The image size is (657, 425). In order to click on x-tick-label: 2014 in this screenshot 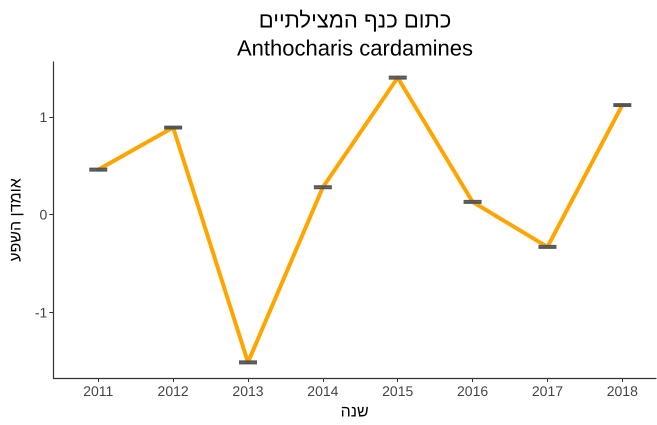, I will do `click(323, 391)`.